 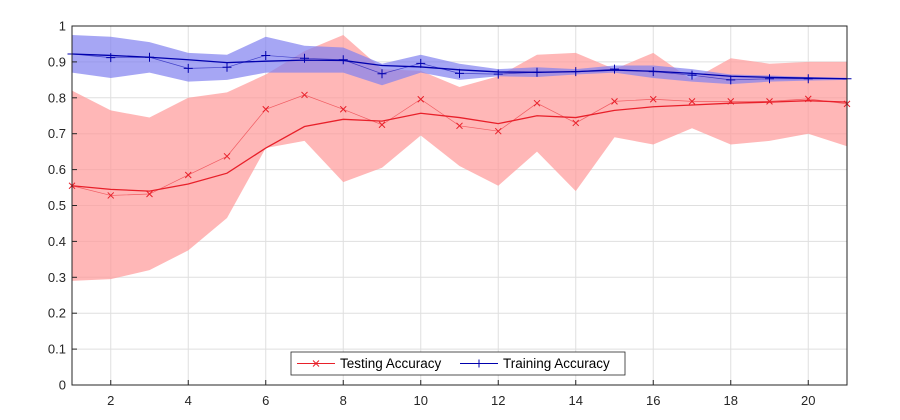 I want to click on x-tick-label-5: 12, so click(x=498, y=400).